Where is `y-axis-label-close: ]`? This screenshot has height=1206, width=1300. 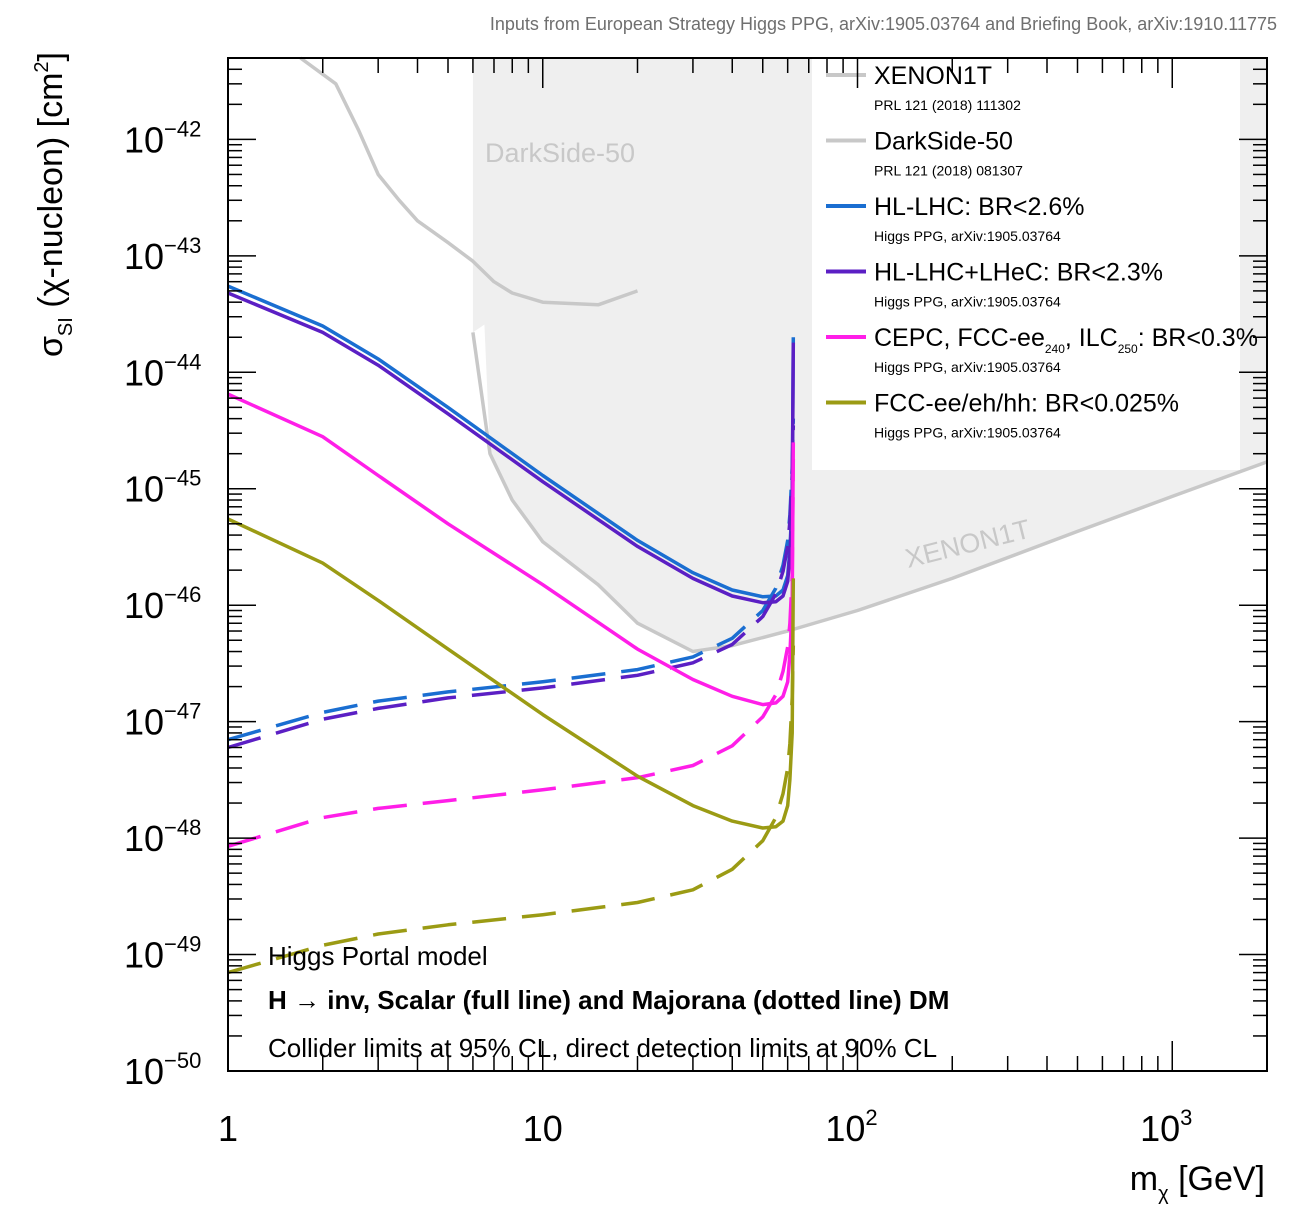 y-axis-label-close: ] is located at coordinates (51, 56).